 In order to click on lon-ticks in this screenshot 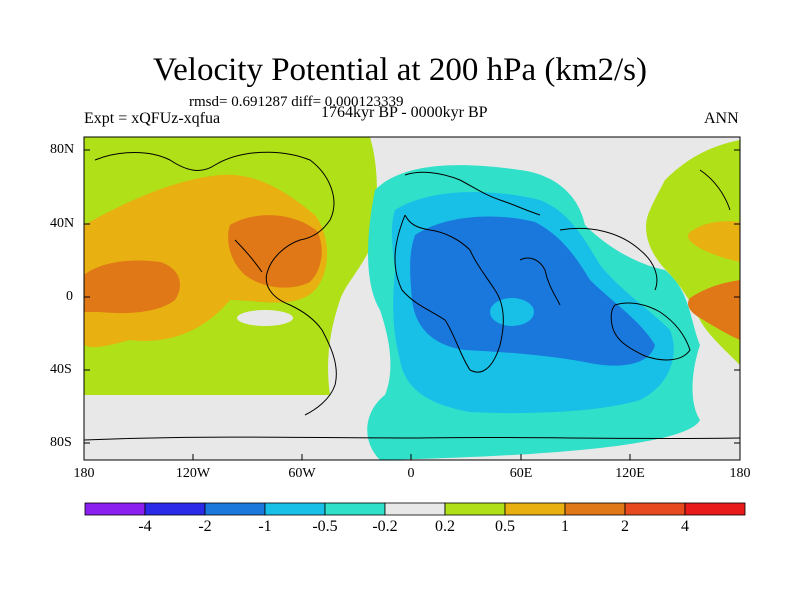, I will do `click(412, 457)`.